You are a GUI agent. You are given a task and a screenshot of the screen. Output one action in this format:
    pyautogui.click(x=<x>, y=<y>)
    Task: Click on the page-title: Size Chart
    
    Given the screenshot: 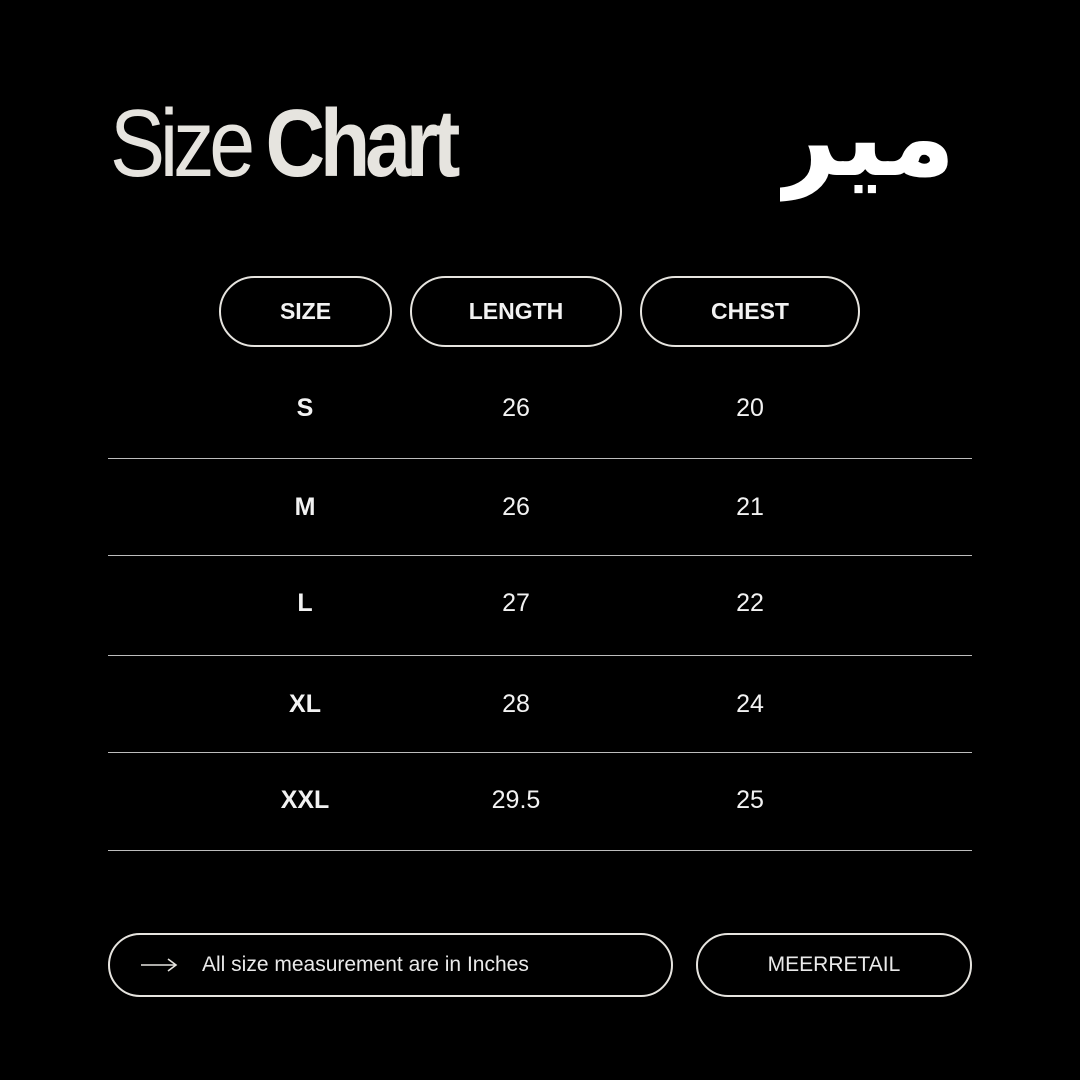 What is the action you would take?
    pyautogui.click(x=285, y=144)
    